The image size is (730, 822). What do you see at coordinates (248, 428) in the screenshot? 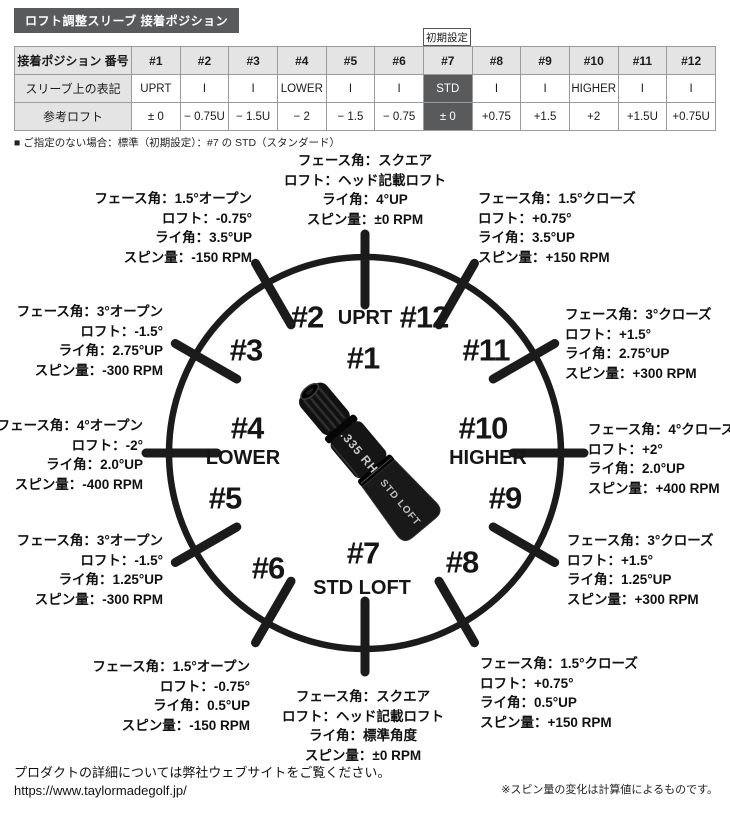
I see `dial-position-4: #4` at bounding box center [248, 428].